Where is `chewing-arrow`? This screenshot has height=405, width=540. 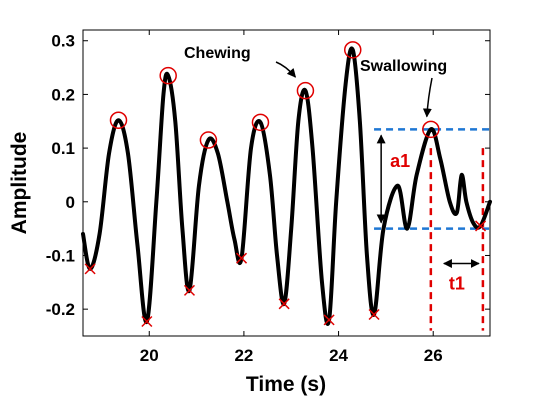
chewing-arrow is located at coordinates (286, 69).